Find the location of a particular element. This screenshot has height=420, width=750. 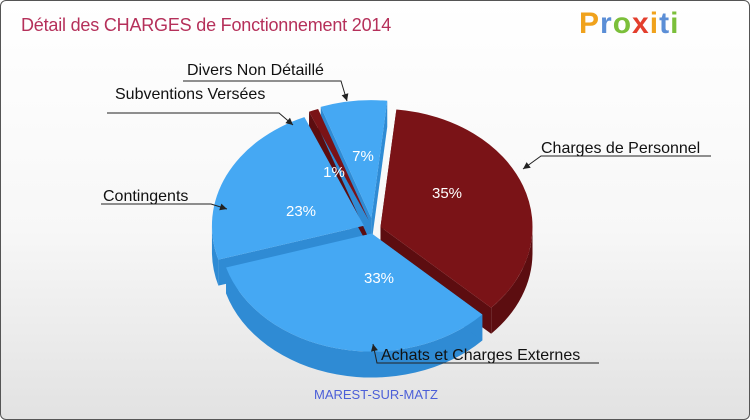

slice-percent-label: 33% is located at coordinates (379, 278).